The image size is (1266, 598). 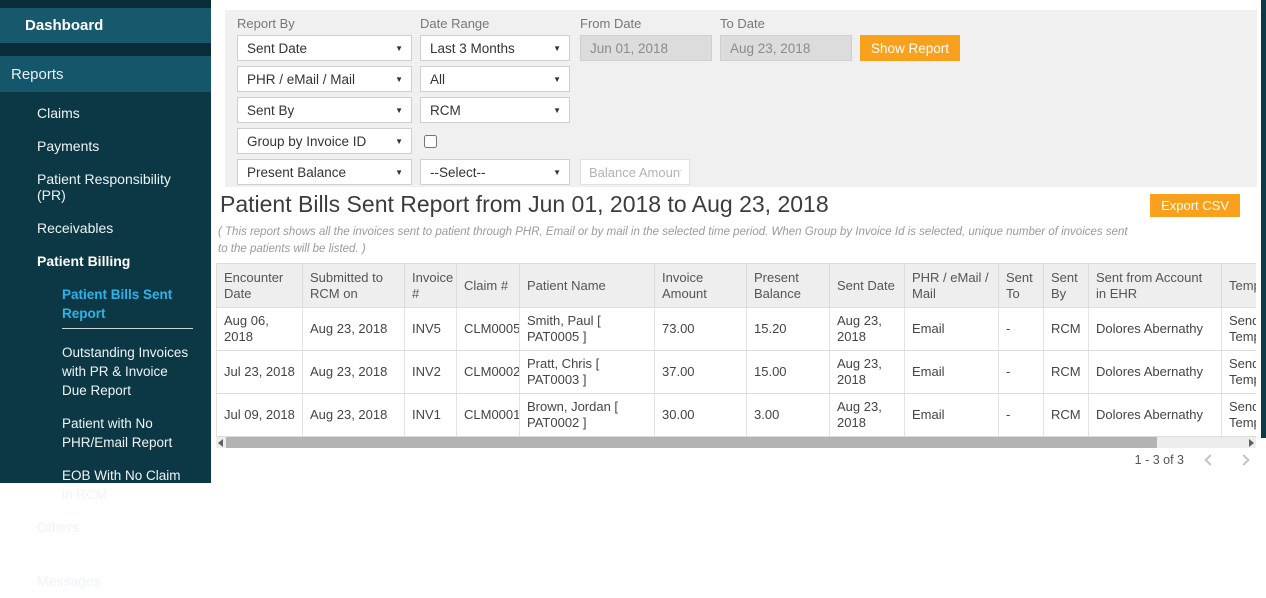 What do you see at coordinates (1021, 285) in the screenshot?
I see `col-sent-to: Sent To` at bounding box center [1021, 285].